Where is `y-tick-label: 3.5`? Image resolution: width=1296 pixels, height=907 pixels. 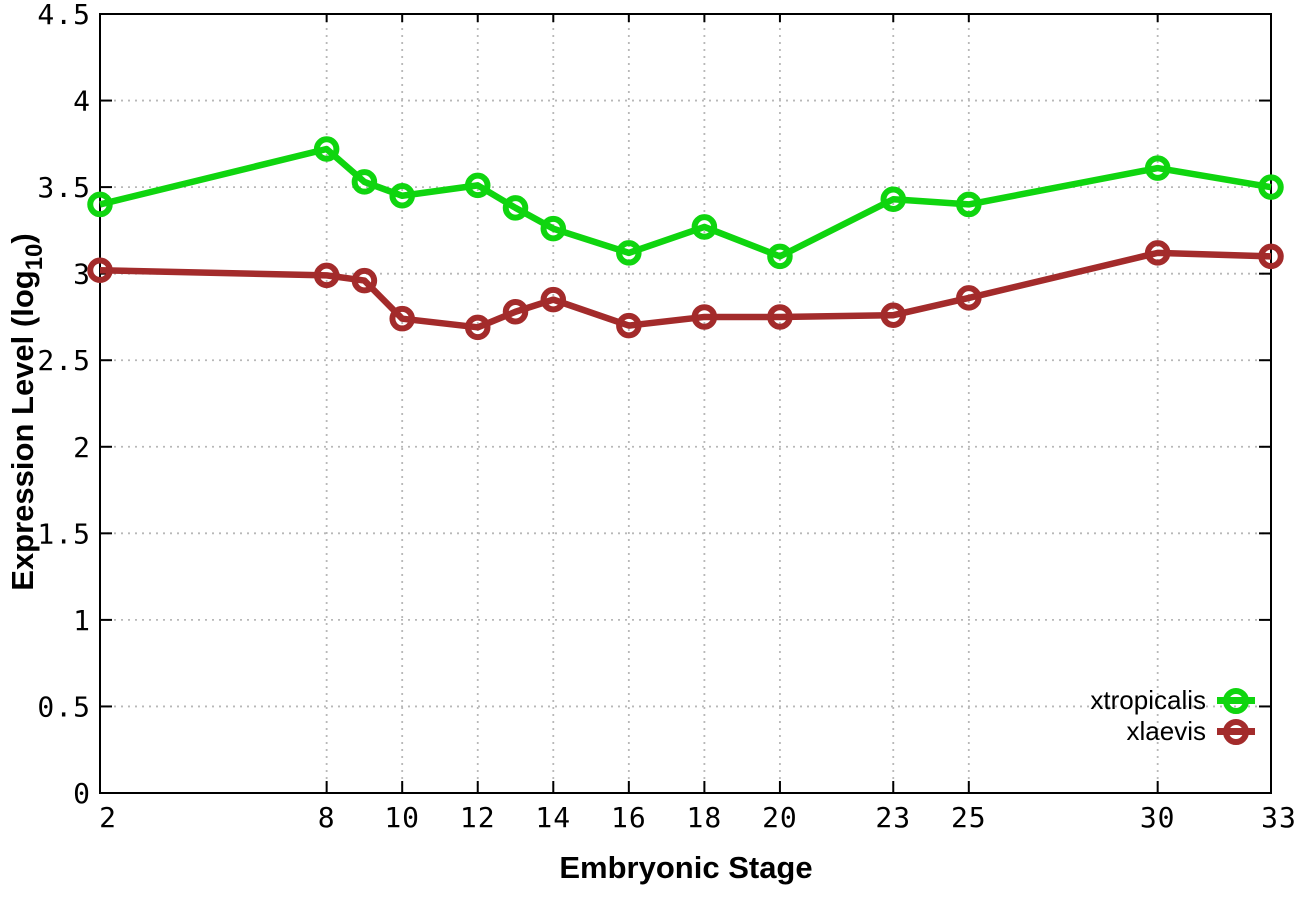
y-tick-label: 3.5 is located at coordinates (64, 187).